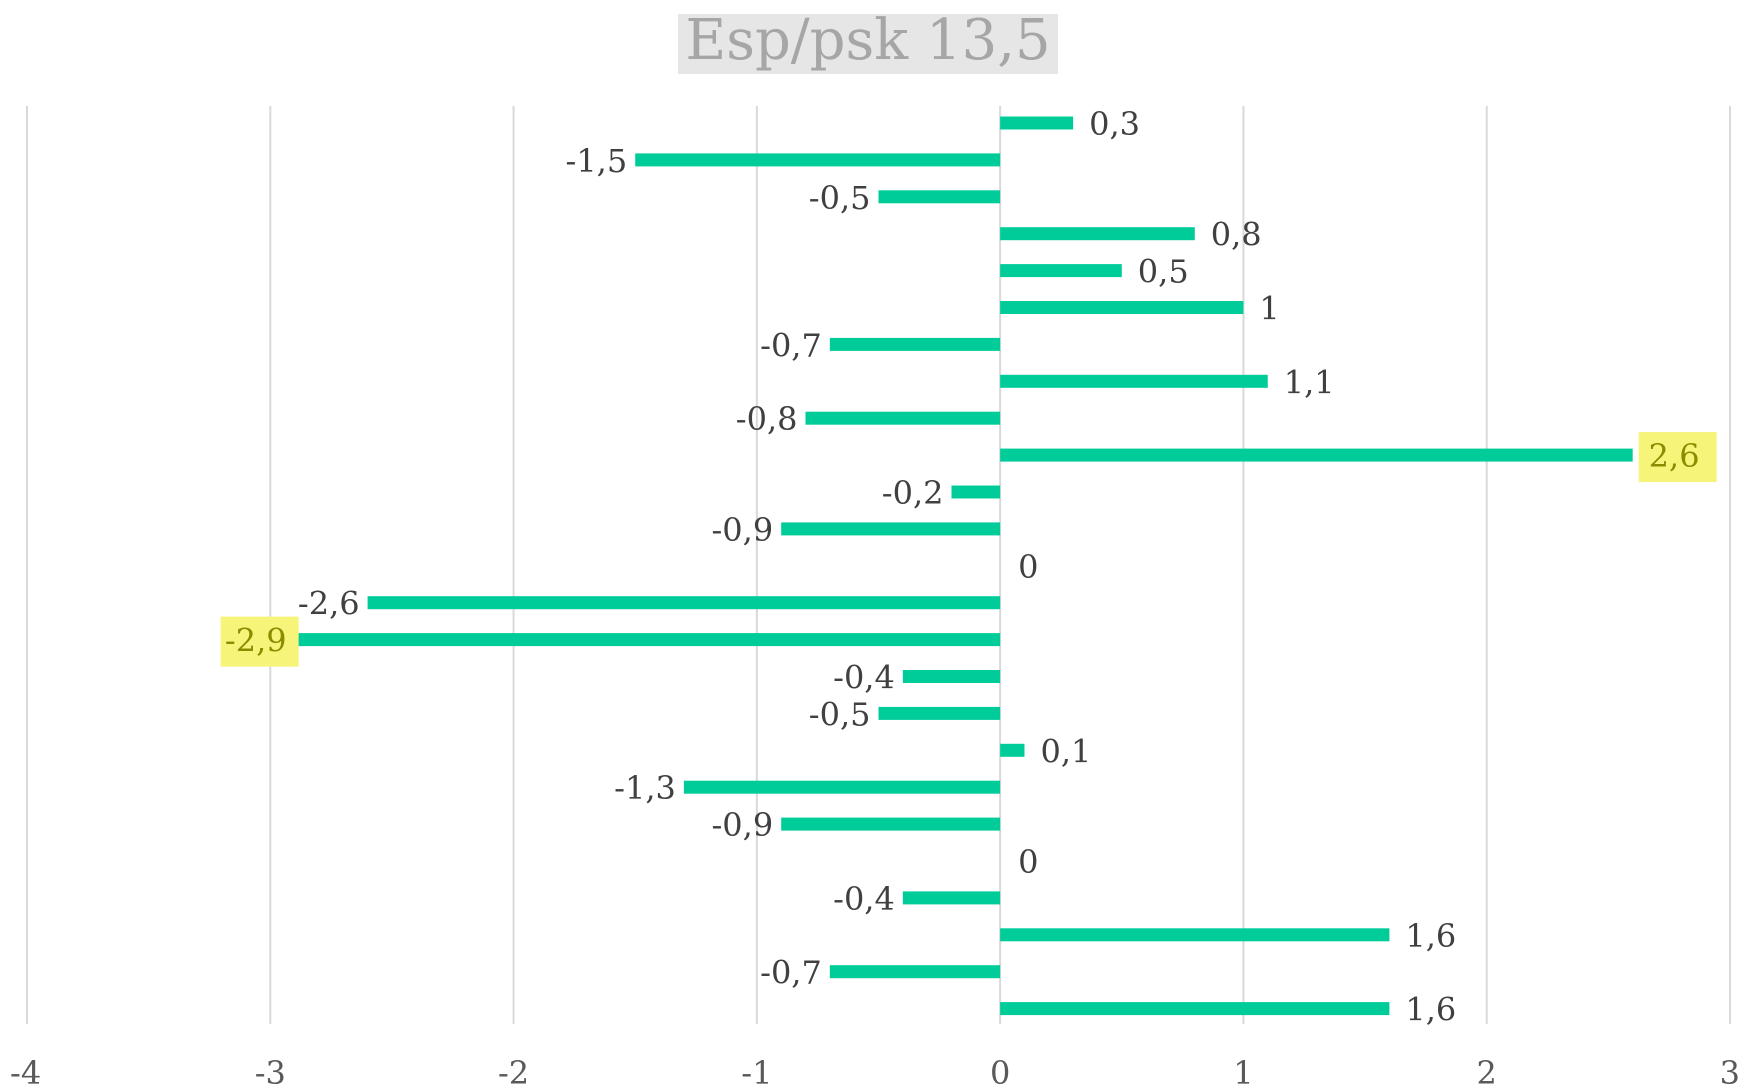  What do you see at coordinates (270, 1071) in the screenshot?
I see `x-tick-label: -3` at bounding box center [270, 1071].